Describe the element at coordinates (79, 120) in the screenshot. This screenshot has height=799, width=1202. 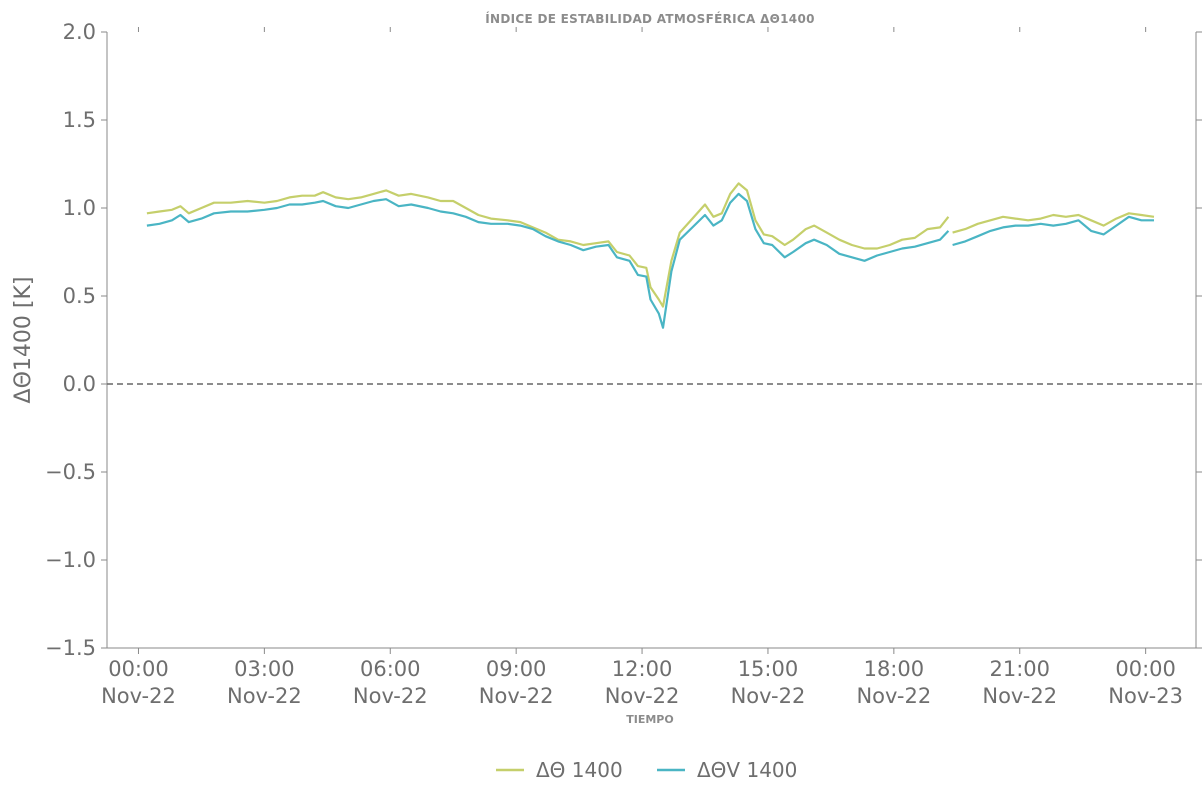
I see `y-tick-label: 1.5` at that location.